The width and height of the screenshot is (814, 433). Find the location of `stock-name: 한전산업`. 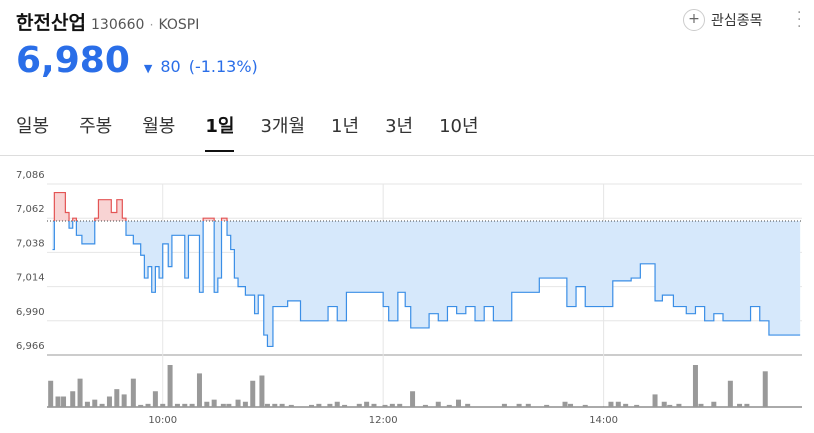

stock-name: 한전산업 is located at coordinates (51, 23).